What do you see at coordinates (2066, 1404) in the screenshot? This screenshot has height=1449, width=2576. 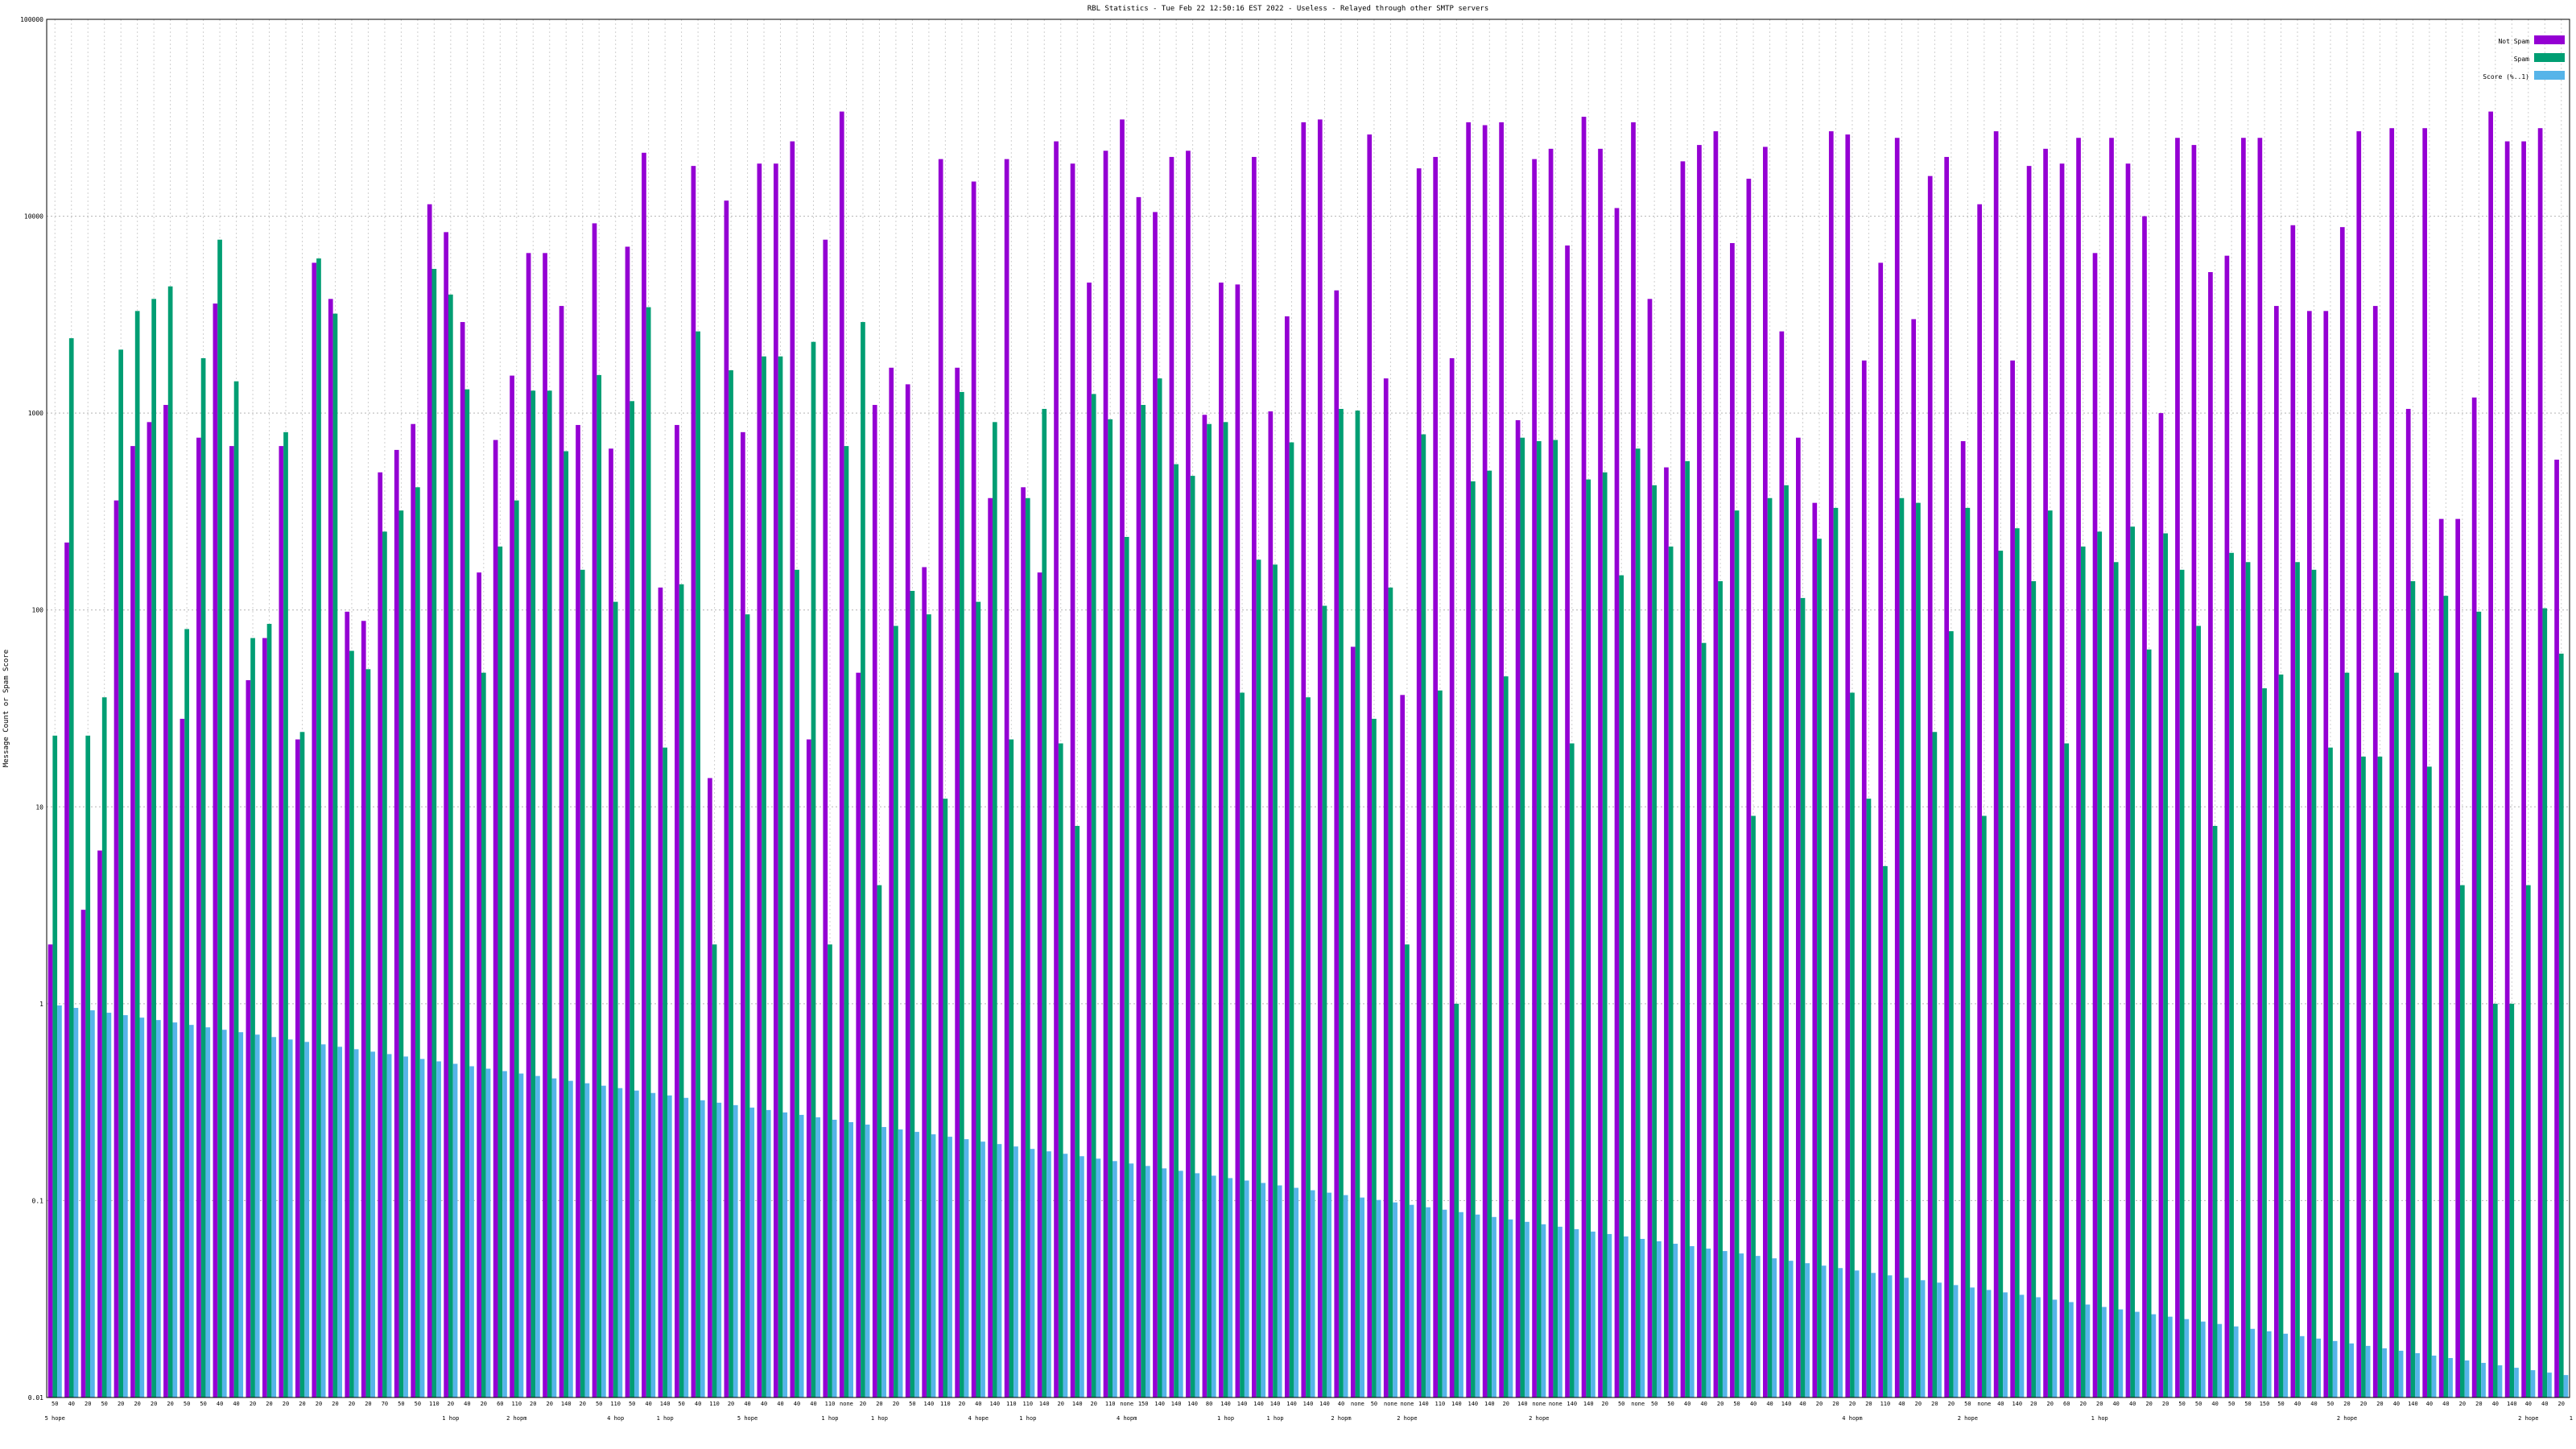 I see `x-tick-label: 60` at bounding box center [2066, 1404].